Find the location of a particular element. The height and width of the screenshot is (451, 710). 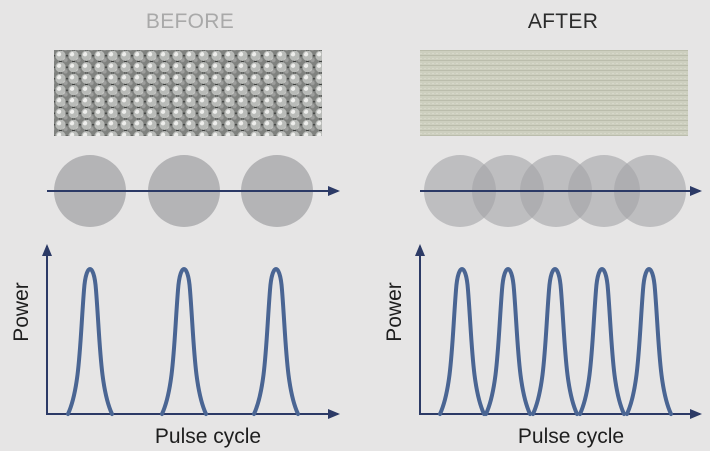

laser-spots-after is located at coordinates (555, 191).